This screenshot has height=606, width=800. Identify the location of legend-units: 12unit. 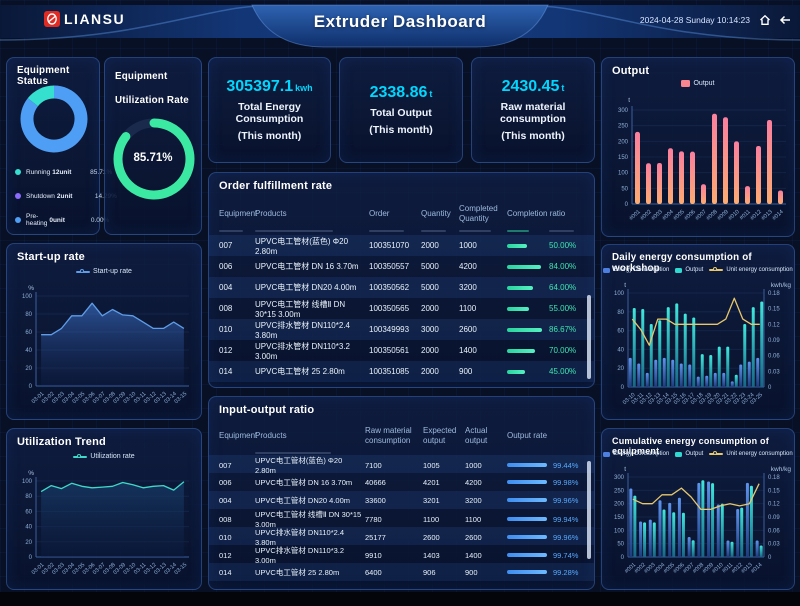
(62, 172).